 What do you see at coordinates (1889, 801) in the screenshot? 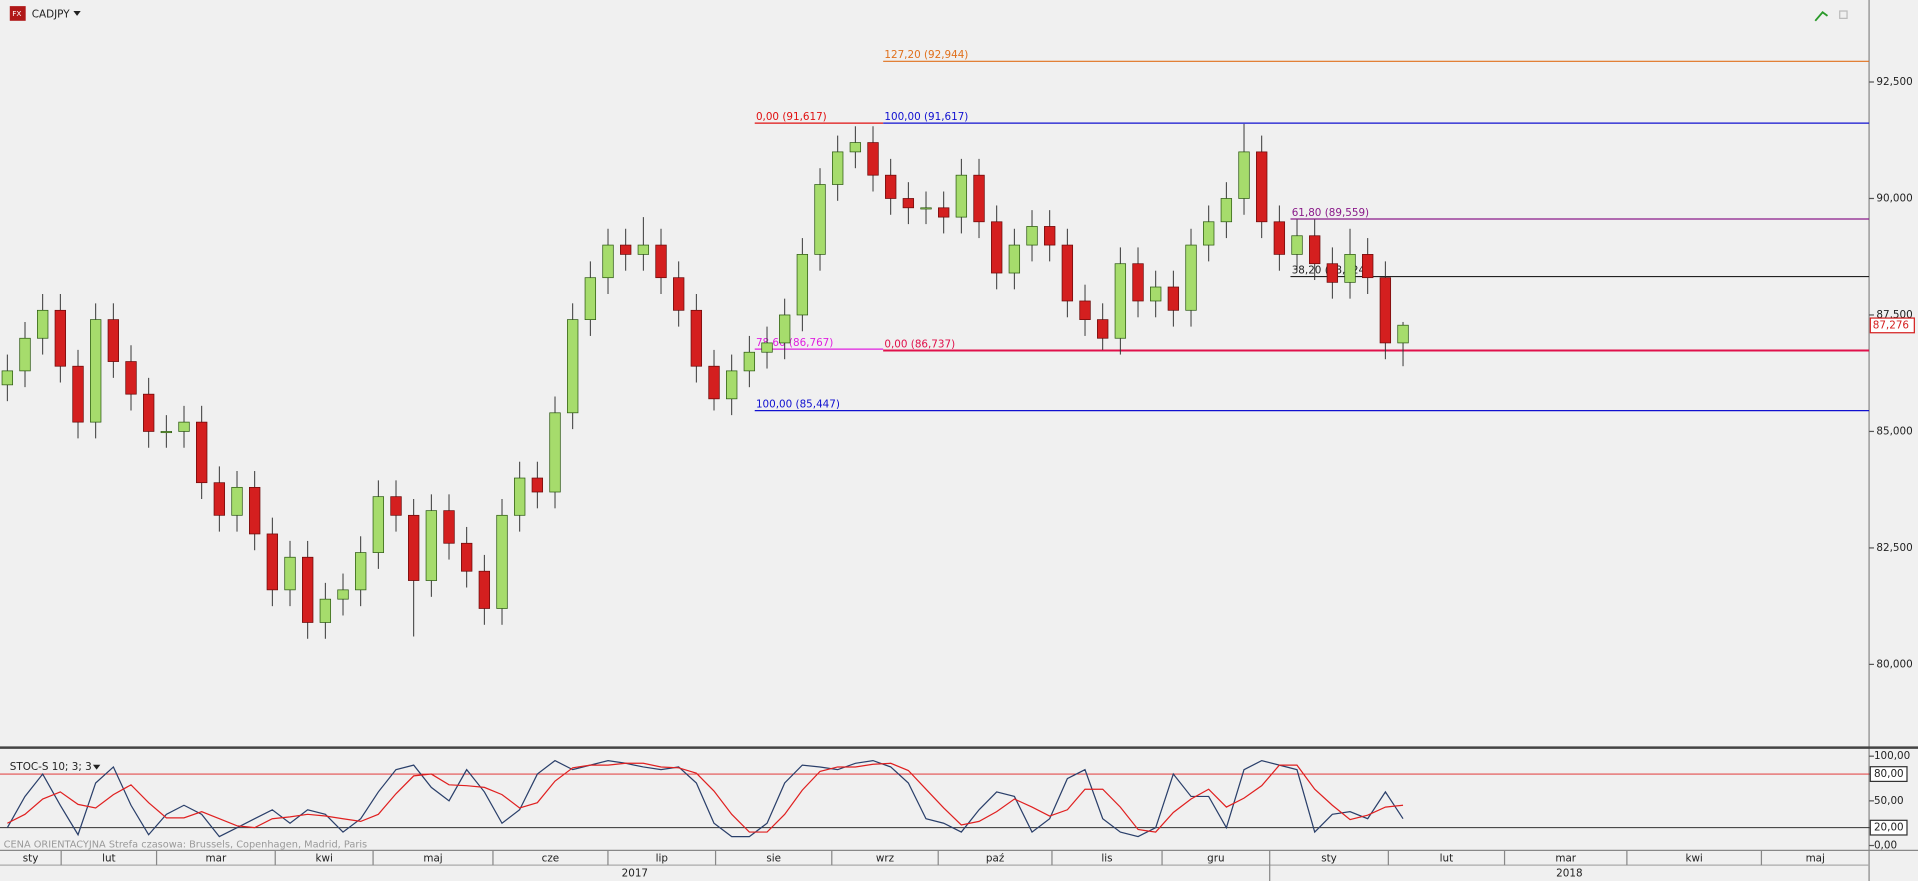
I see `indicator-y-tick-label: 50,00` at bounding box center [1889, 801].